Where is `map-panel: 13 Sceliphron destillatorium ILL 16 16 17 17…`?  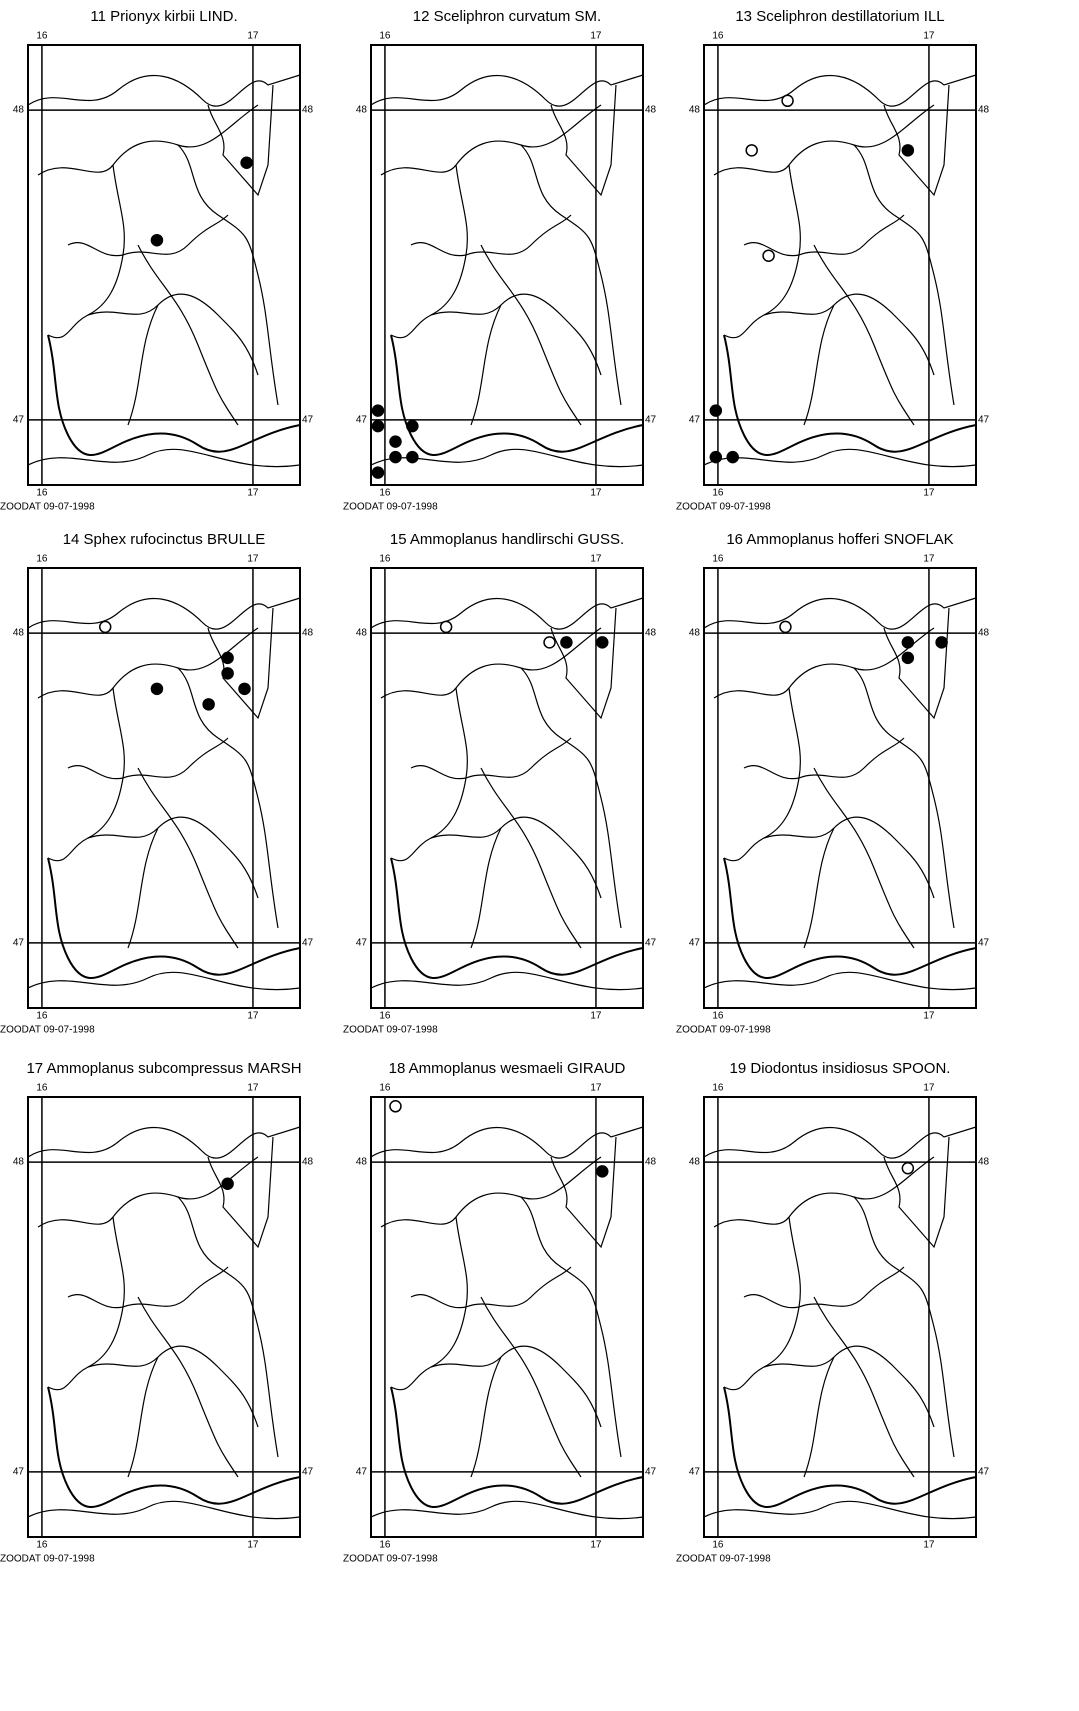
map-panel: 13 Sceliphron destillatorium ILL 16 16 17 17… is located at coordinates (833, 260).